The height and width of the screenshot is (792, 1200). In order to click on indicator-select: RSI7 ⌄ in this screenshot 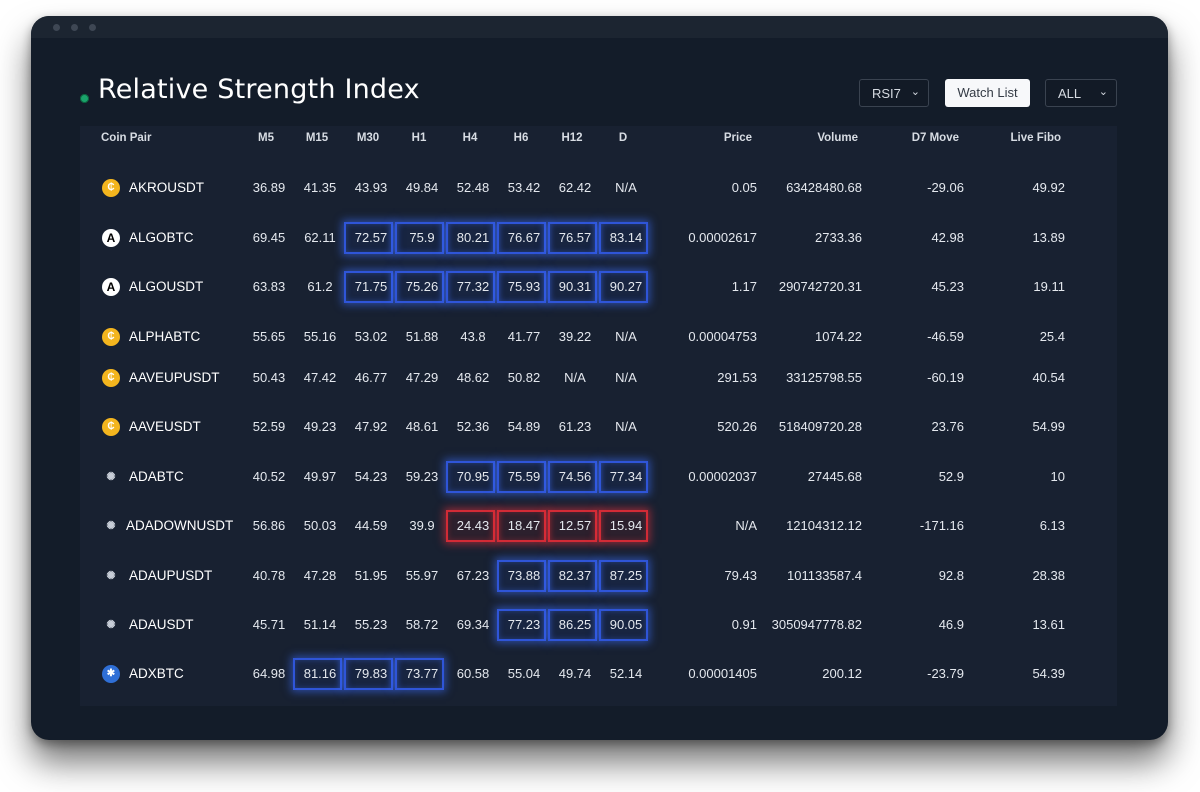, I will do `click(894, 93)`.